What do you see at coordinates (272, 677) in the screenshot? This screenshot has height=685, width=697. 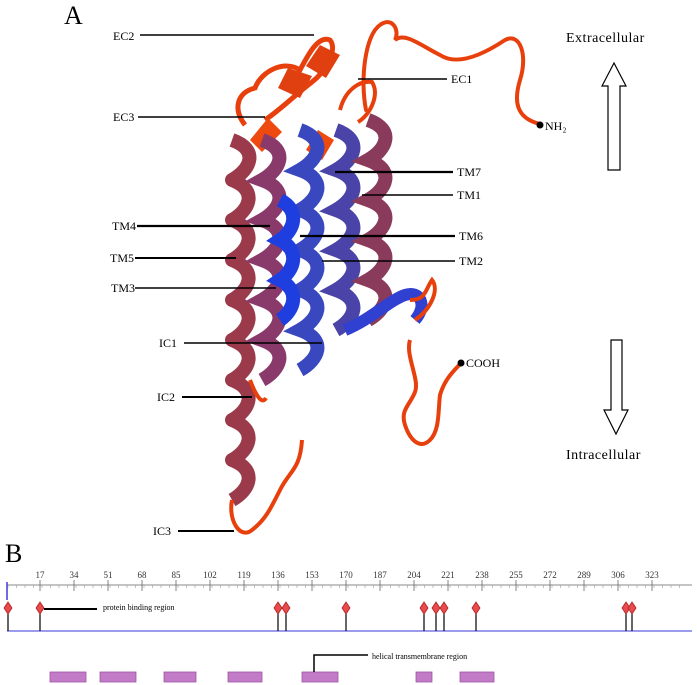 I see `helical-segments` at bounding box center [272, 677].